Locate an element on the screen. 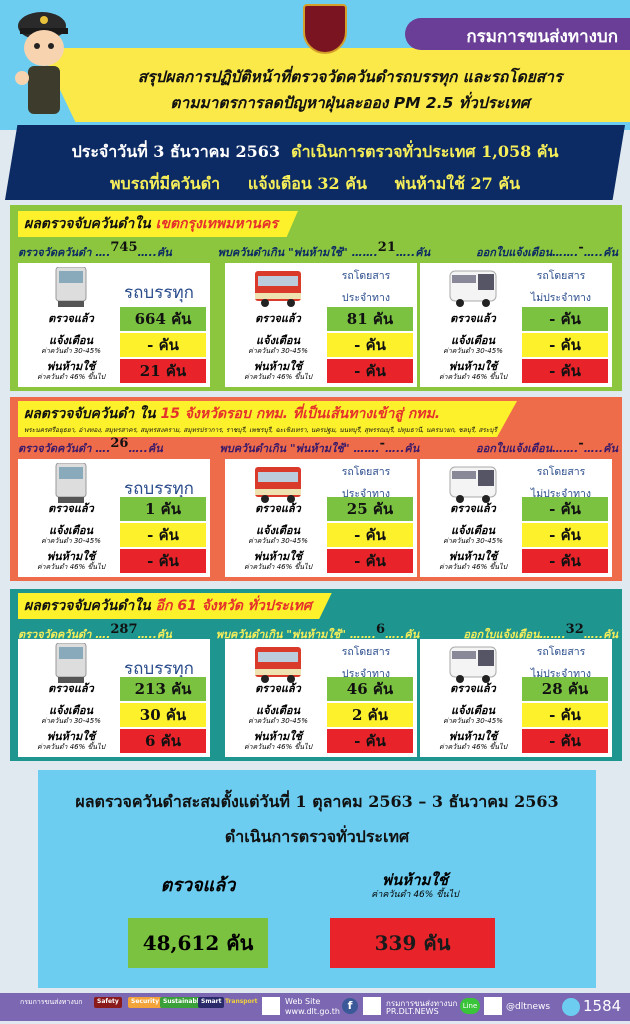 This screenshot has width=630, height=1024. facebook-icon: f is located at coordinates (350, 1006).